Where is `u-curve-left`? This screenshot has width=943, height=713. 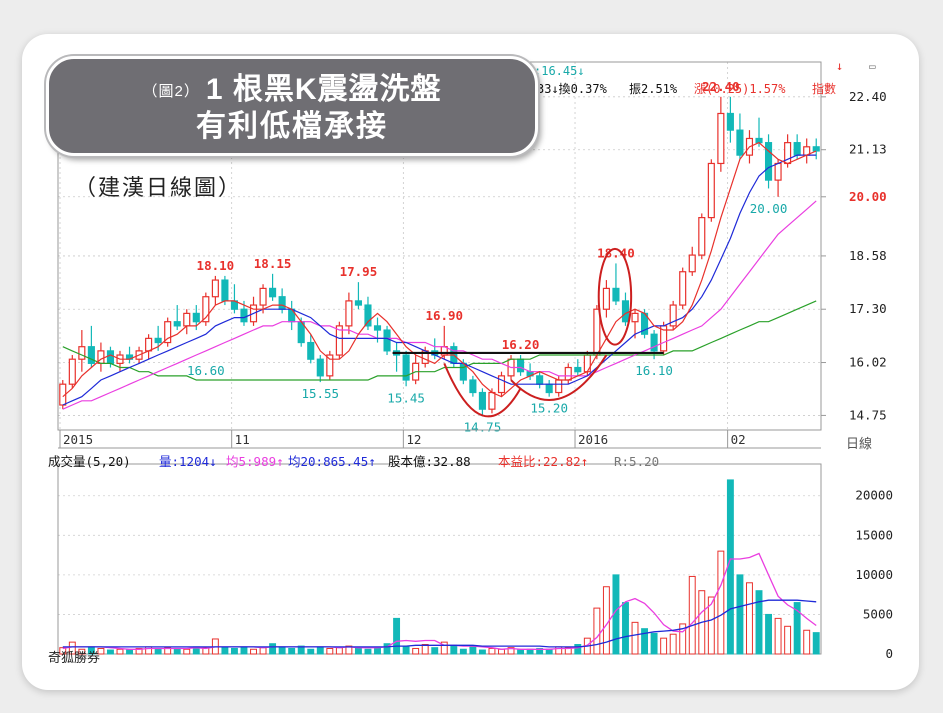
u-curve-left is located at coordinates (482, 390).